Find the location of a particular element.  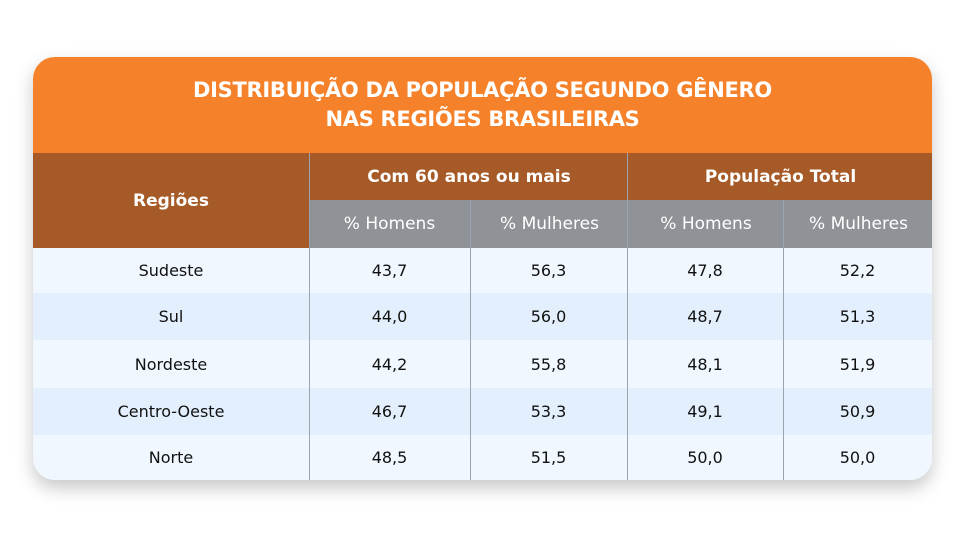

value-cell: 48,5 is located at coordinates (389, 457).